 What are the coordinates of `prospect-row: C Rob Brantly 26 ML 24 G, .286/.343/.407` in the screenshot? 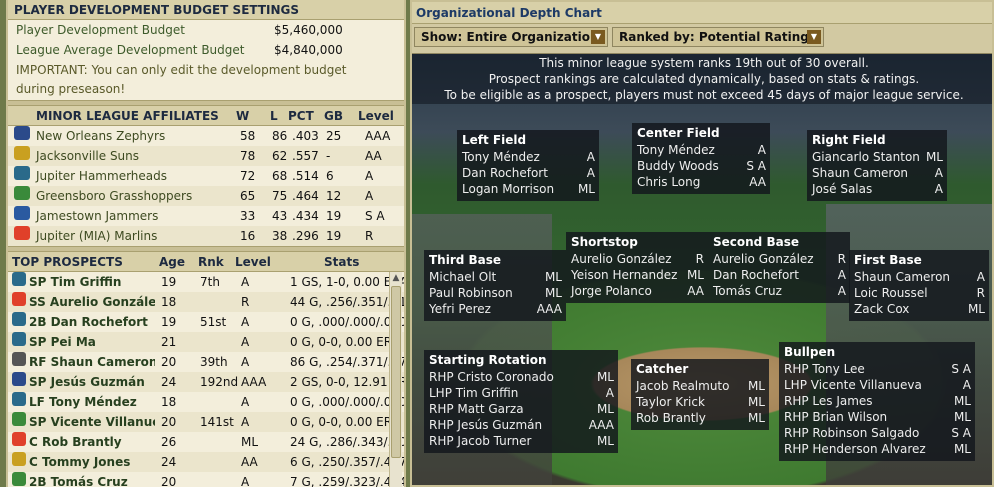 It's located at (206, 442).